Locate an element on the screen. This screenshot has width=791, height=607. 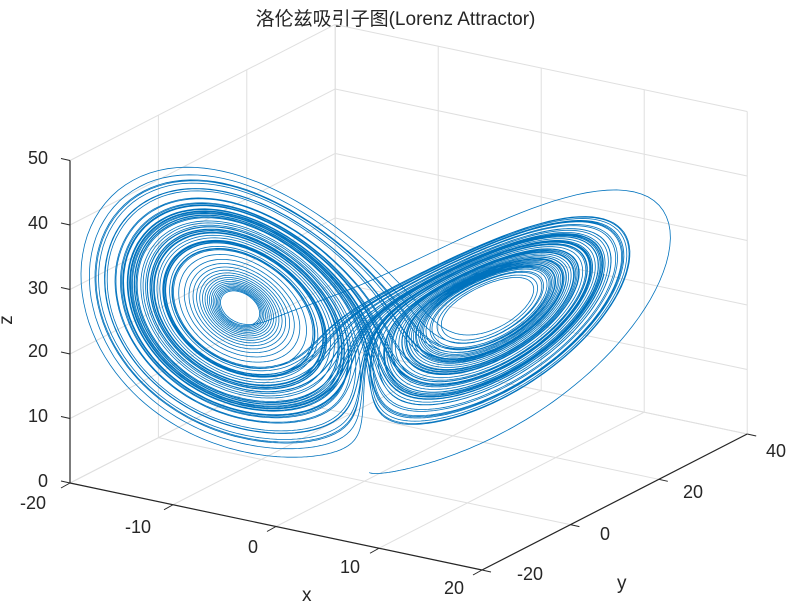
y-tick-40: 40 is located at coordinates (776, 451).